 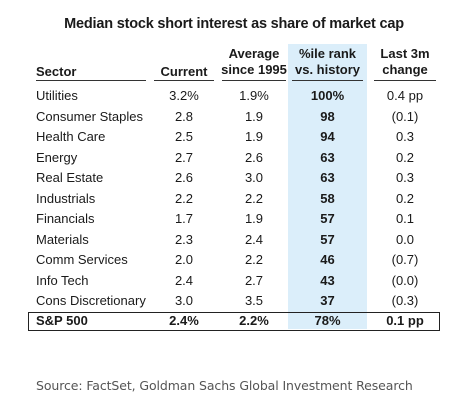 I want to click on cell-current: 2.5, so click(x=184, y=136).